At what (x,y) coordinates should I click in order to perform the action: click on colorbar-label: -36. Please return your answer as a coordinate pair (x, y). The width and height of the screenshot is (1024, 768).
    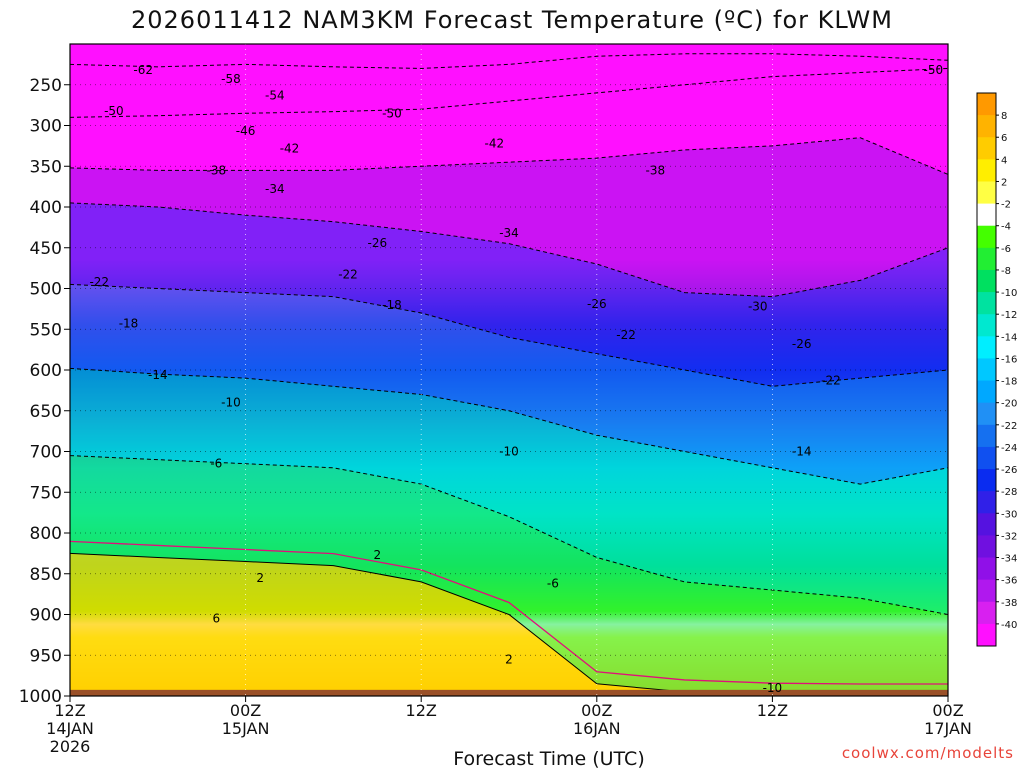
    Looking at the image, I should click on (1009, 581).